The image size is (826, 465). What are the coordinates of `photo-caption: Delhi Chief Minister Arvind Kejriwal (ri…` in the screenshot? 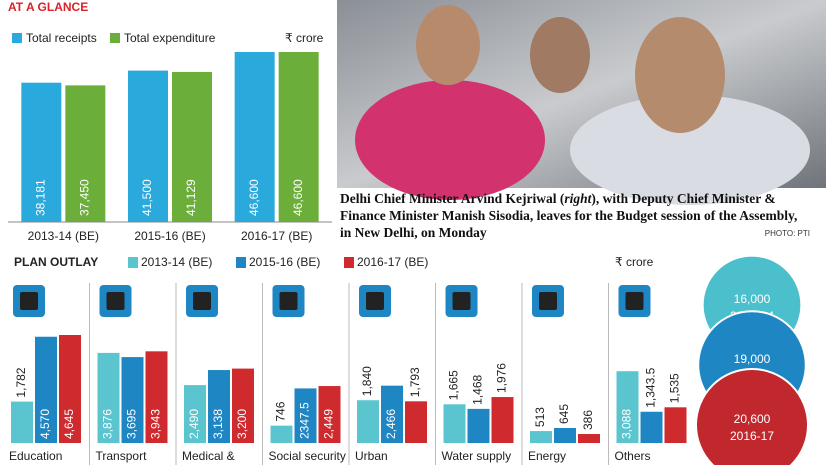 It's located at (575, 215).